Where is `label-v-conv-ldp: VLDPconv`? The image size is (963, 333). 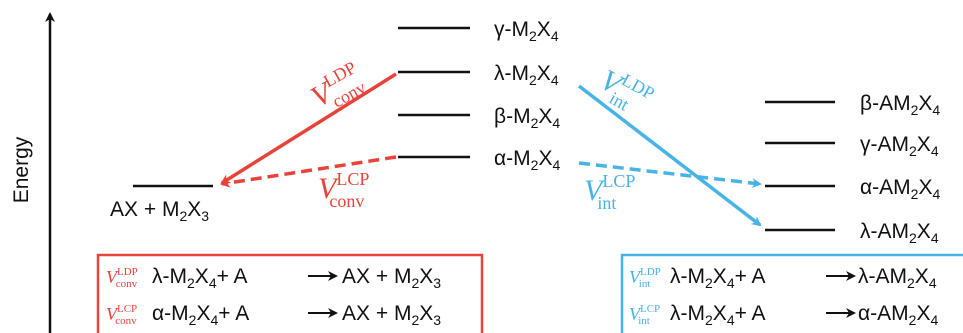
label-v-conv-ldp: VLDPconv is located at coordinates (337, 88).